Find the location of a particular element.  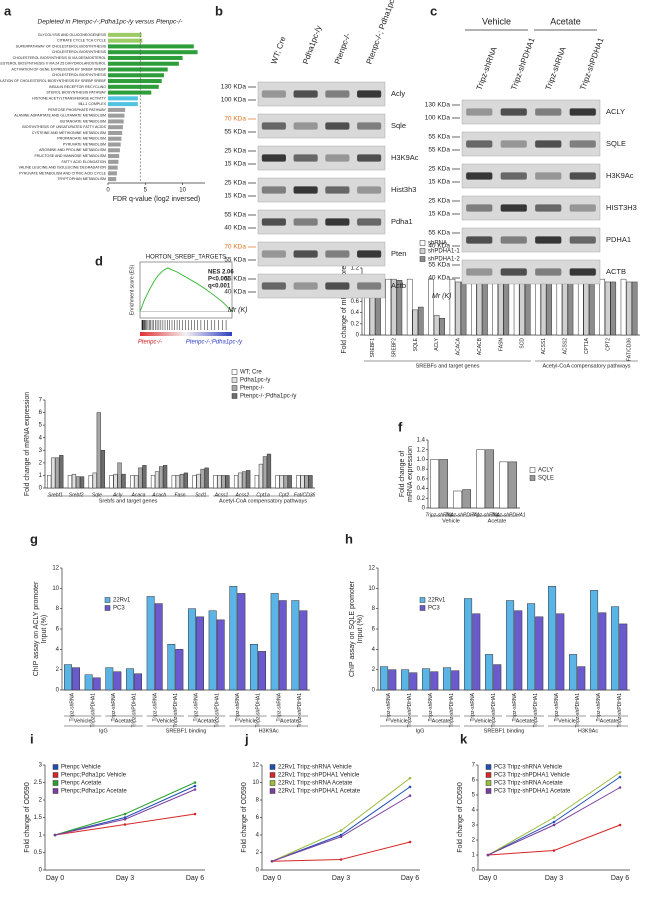

protein-label: H3K9Ac is located at coordinates (620, 175).